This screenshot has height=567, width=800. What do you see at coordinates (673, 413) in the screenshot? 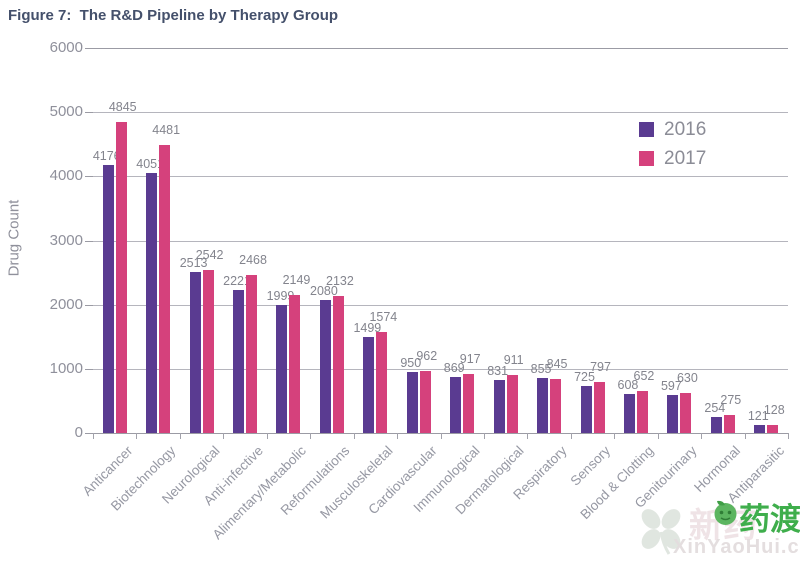
I see `bar-2016-genitourinary` at bounding box center [673, 413].